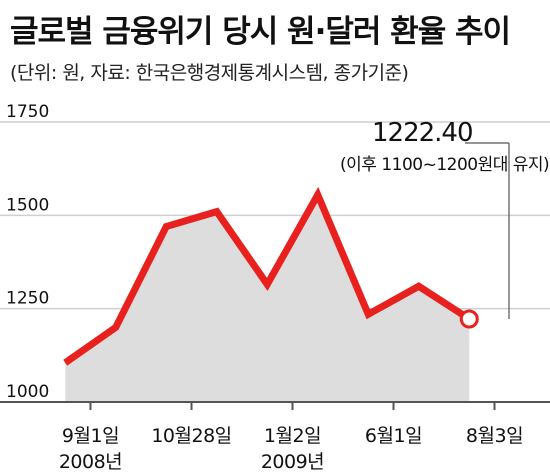 The width and height of the screenshot is (550, 473). What do you see at coordinates (444, 165) in the screenshot?
I see `annotation-note: (이후 1100~1200원대 유지)` at bounding box center [444, 165].